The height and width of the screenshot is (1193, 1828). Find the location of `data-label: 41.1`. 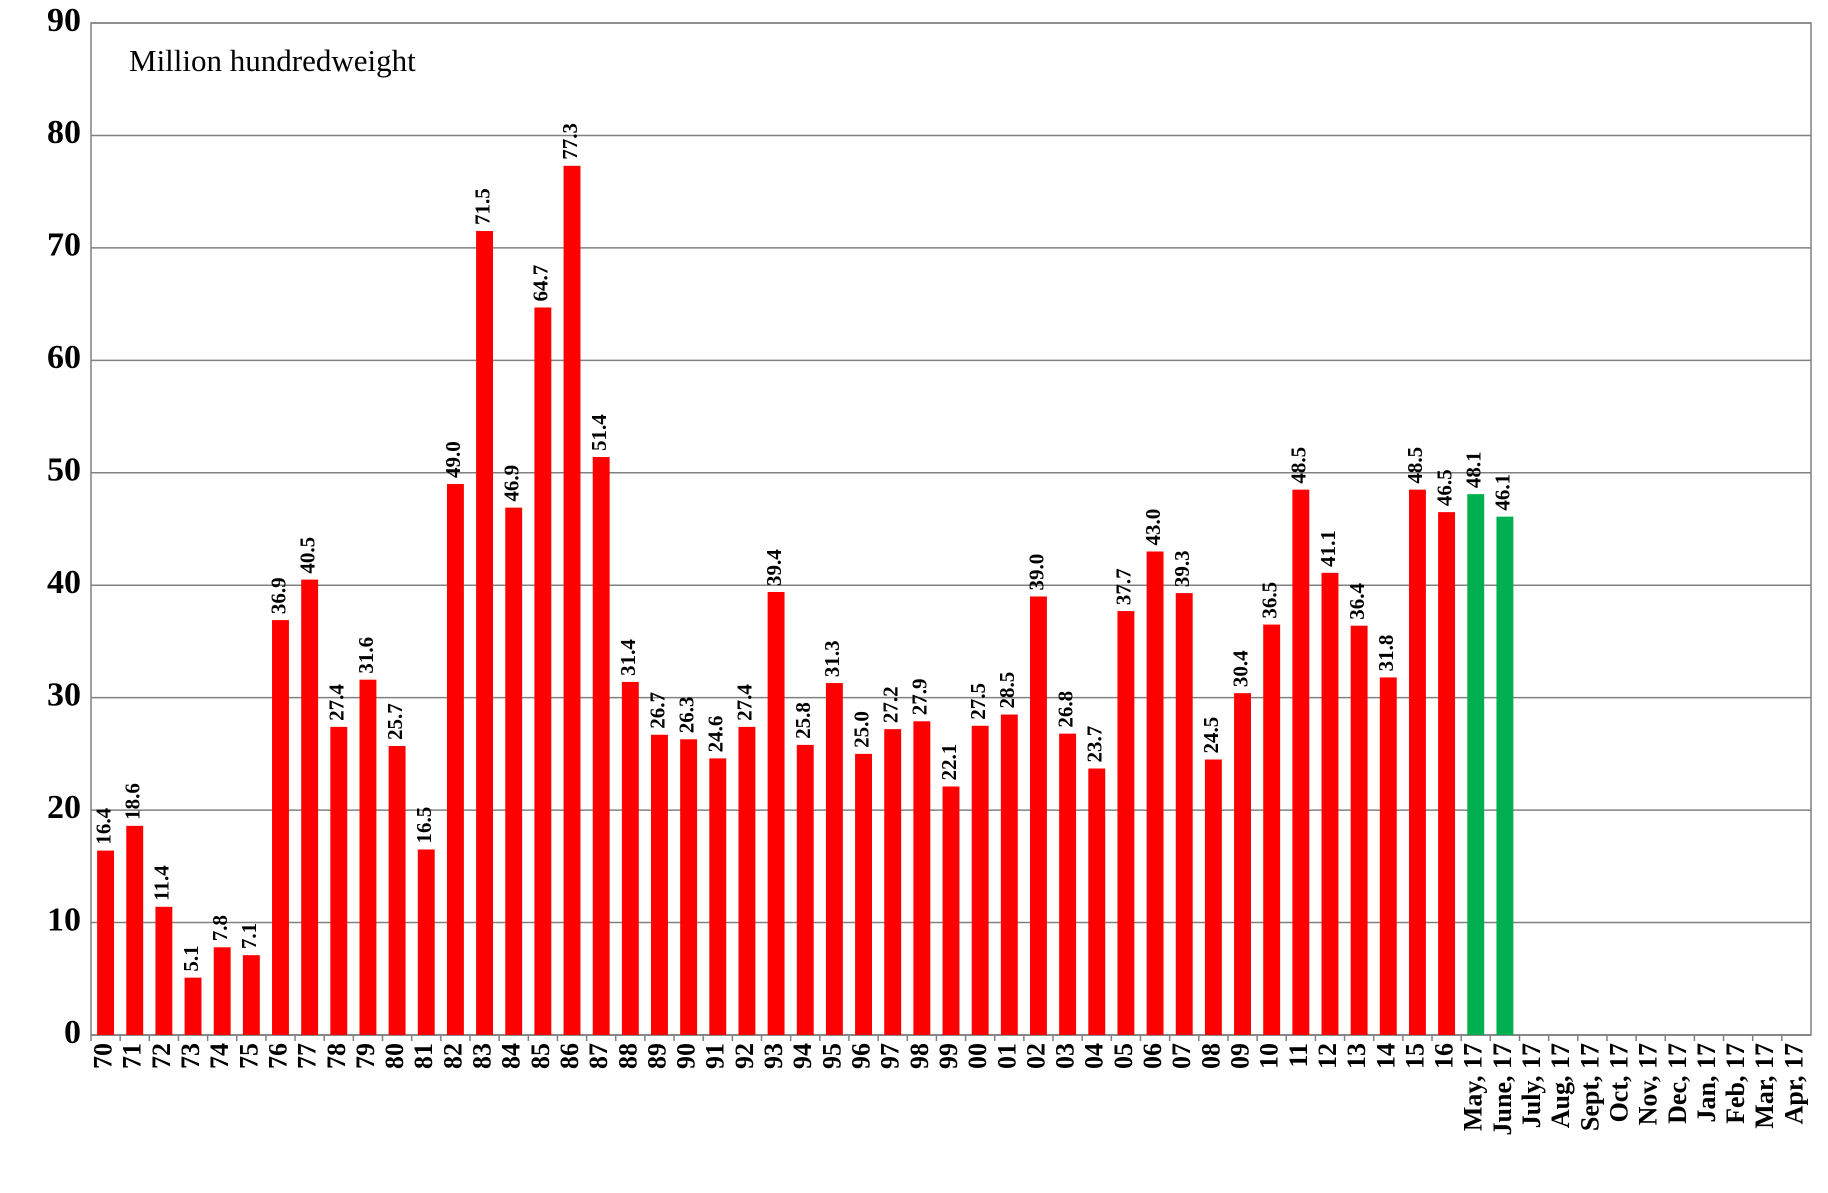

data-label: 41.1 is located at coordinates (1328, 548).